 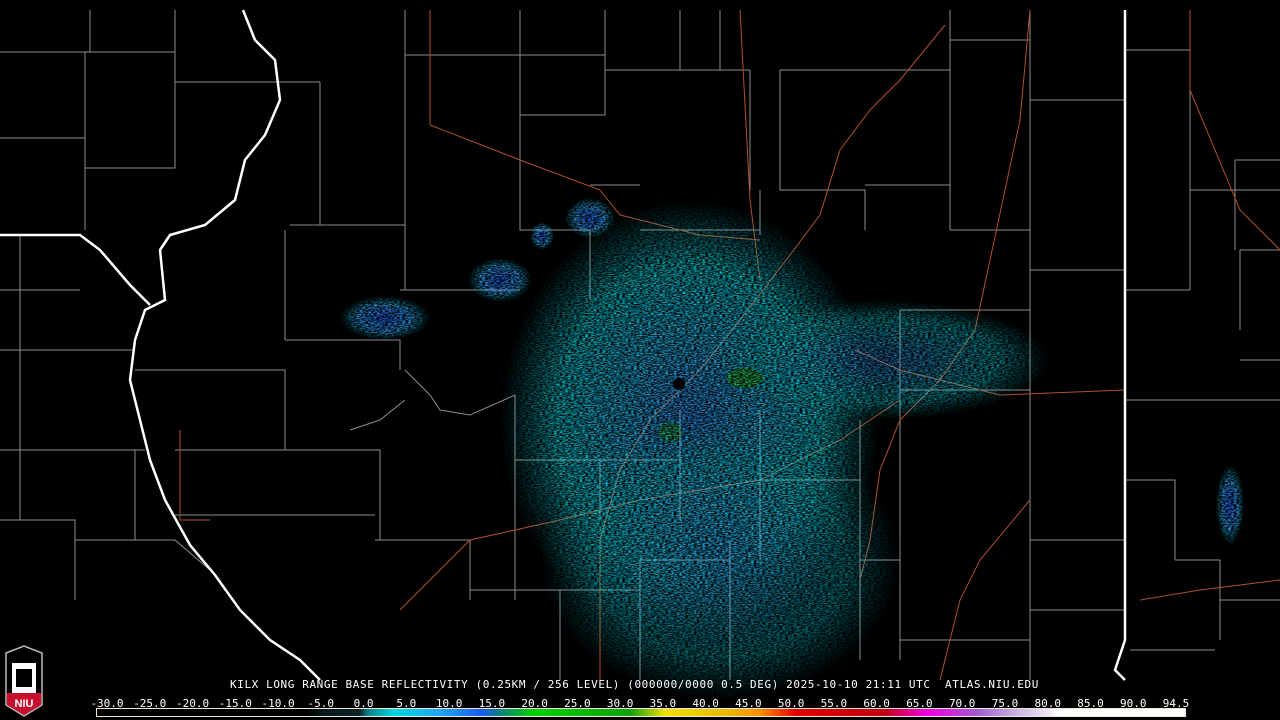 I want to click on colorbar-tick-label: 5.0, so click(x=406, y=703).